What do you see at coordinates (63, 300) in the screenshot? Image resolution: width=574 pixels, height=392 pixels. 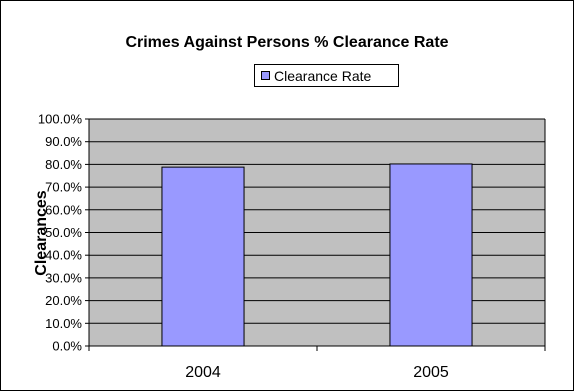 I see `y-tick-label: 20.0%` at bounding box center [63, 300].